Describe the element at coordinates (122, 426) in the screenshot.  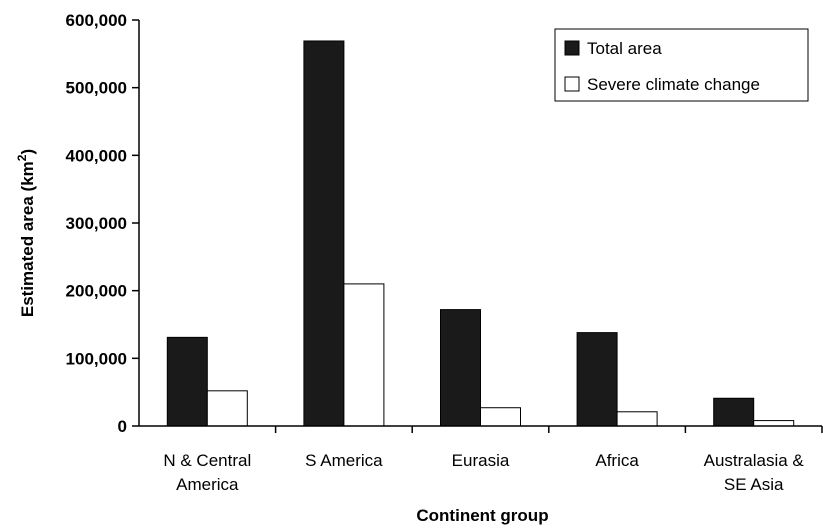
I see `y-tick-label: 0` at that location.